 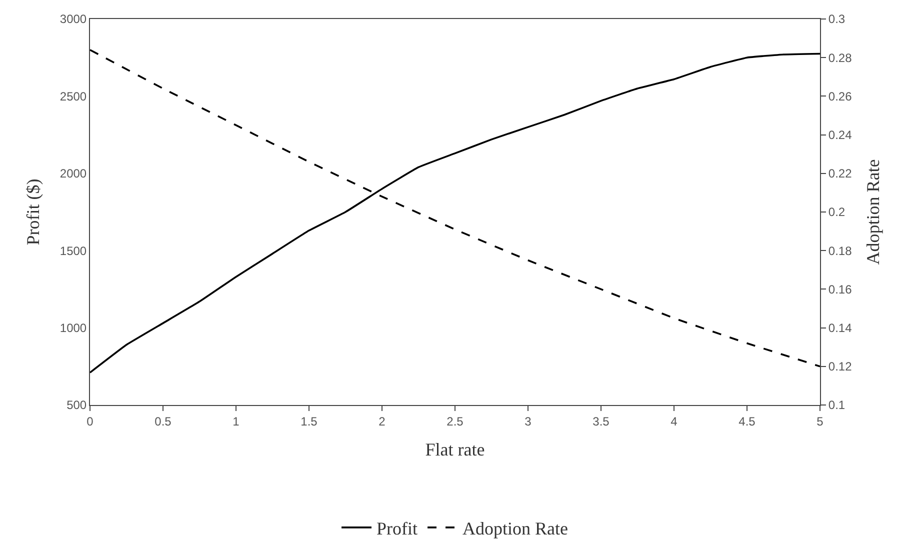 What do you see at coordinates (674, 421) in the screenshot?
I see `x-tick-label: 4` at bounding box center [674, 421].